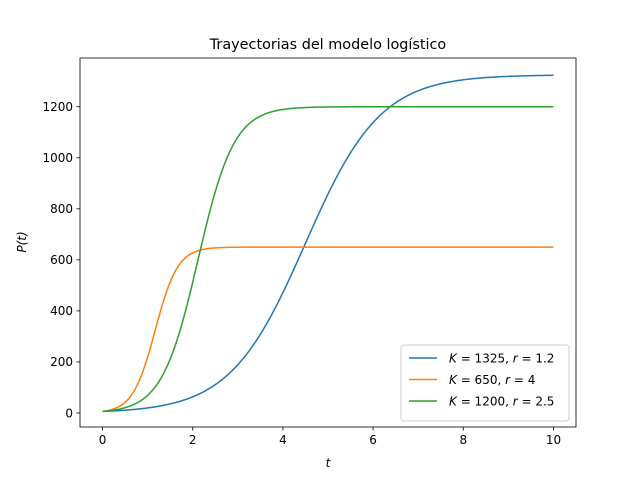  Describe the element at coordinates (61, 209) in the screenshot. I see `y-tick-label: 800` at that location.